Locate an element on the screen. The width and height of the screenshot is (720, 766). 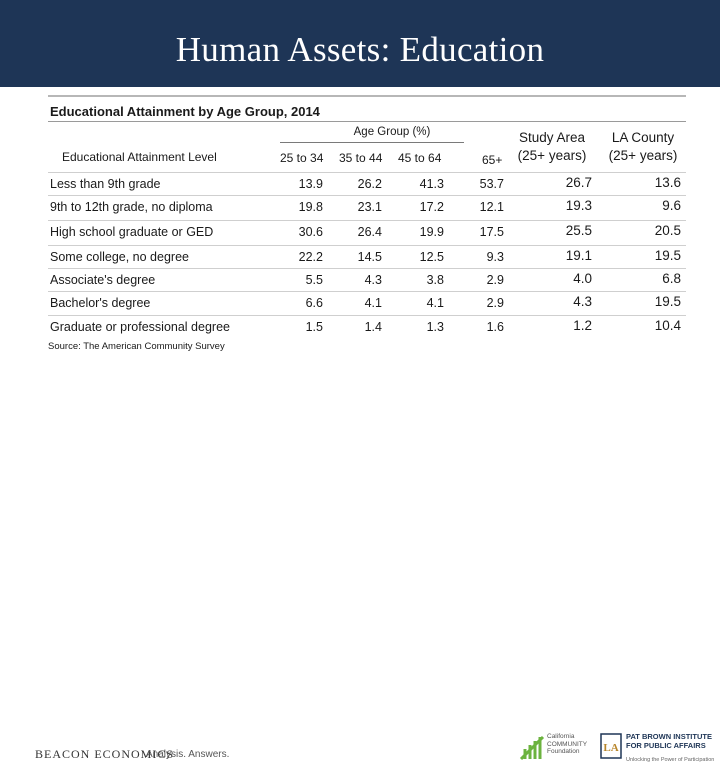
col-header-65: 65+ is located at coordinates (492, 160).